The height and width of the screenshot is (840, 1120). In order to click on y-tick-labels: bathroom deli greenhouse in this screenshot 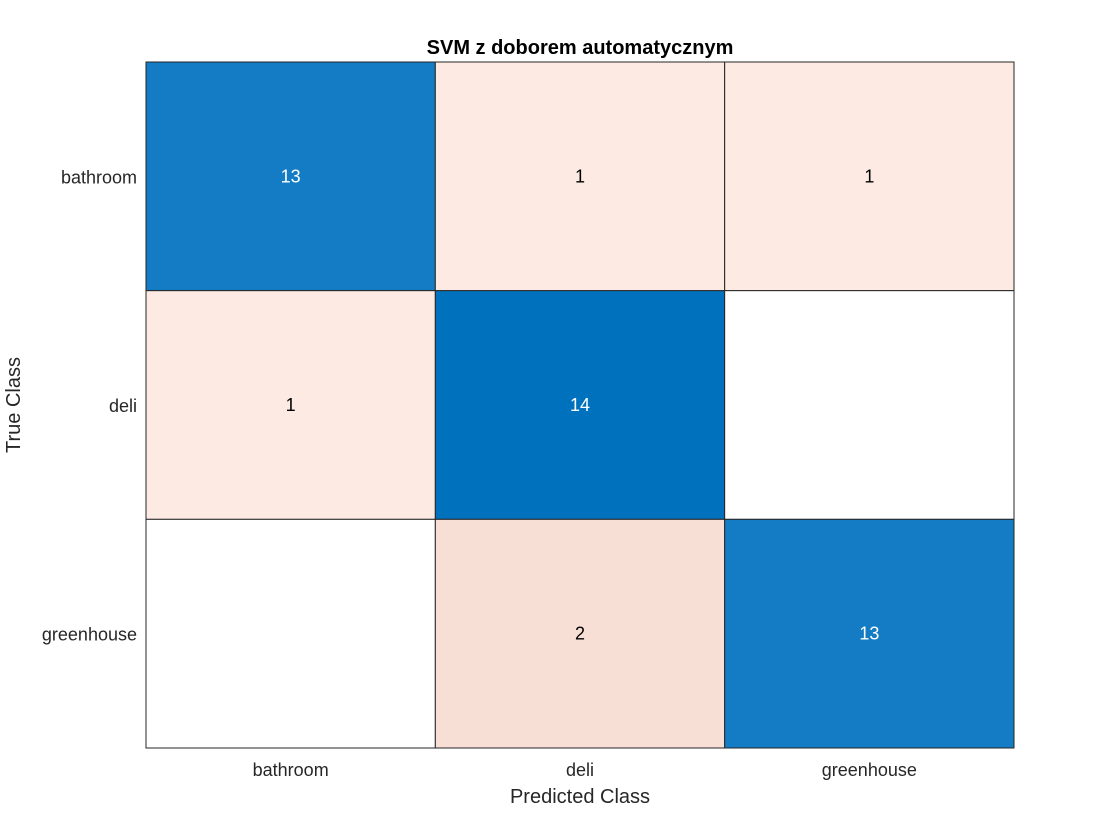, I will do `click(89, 405)`.